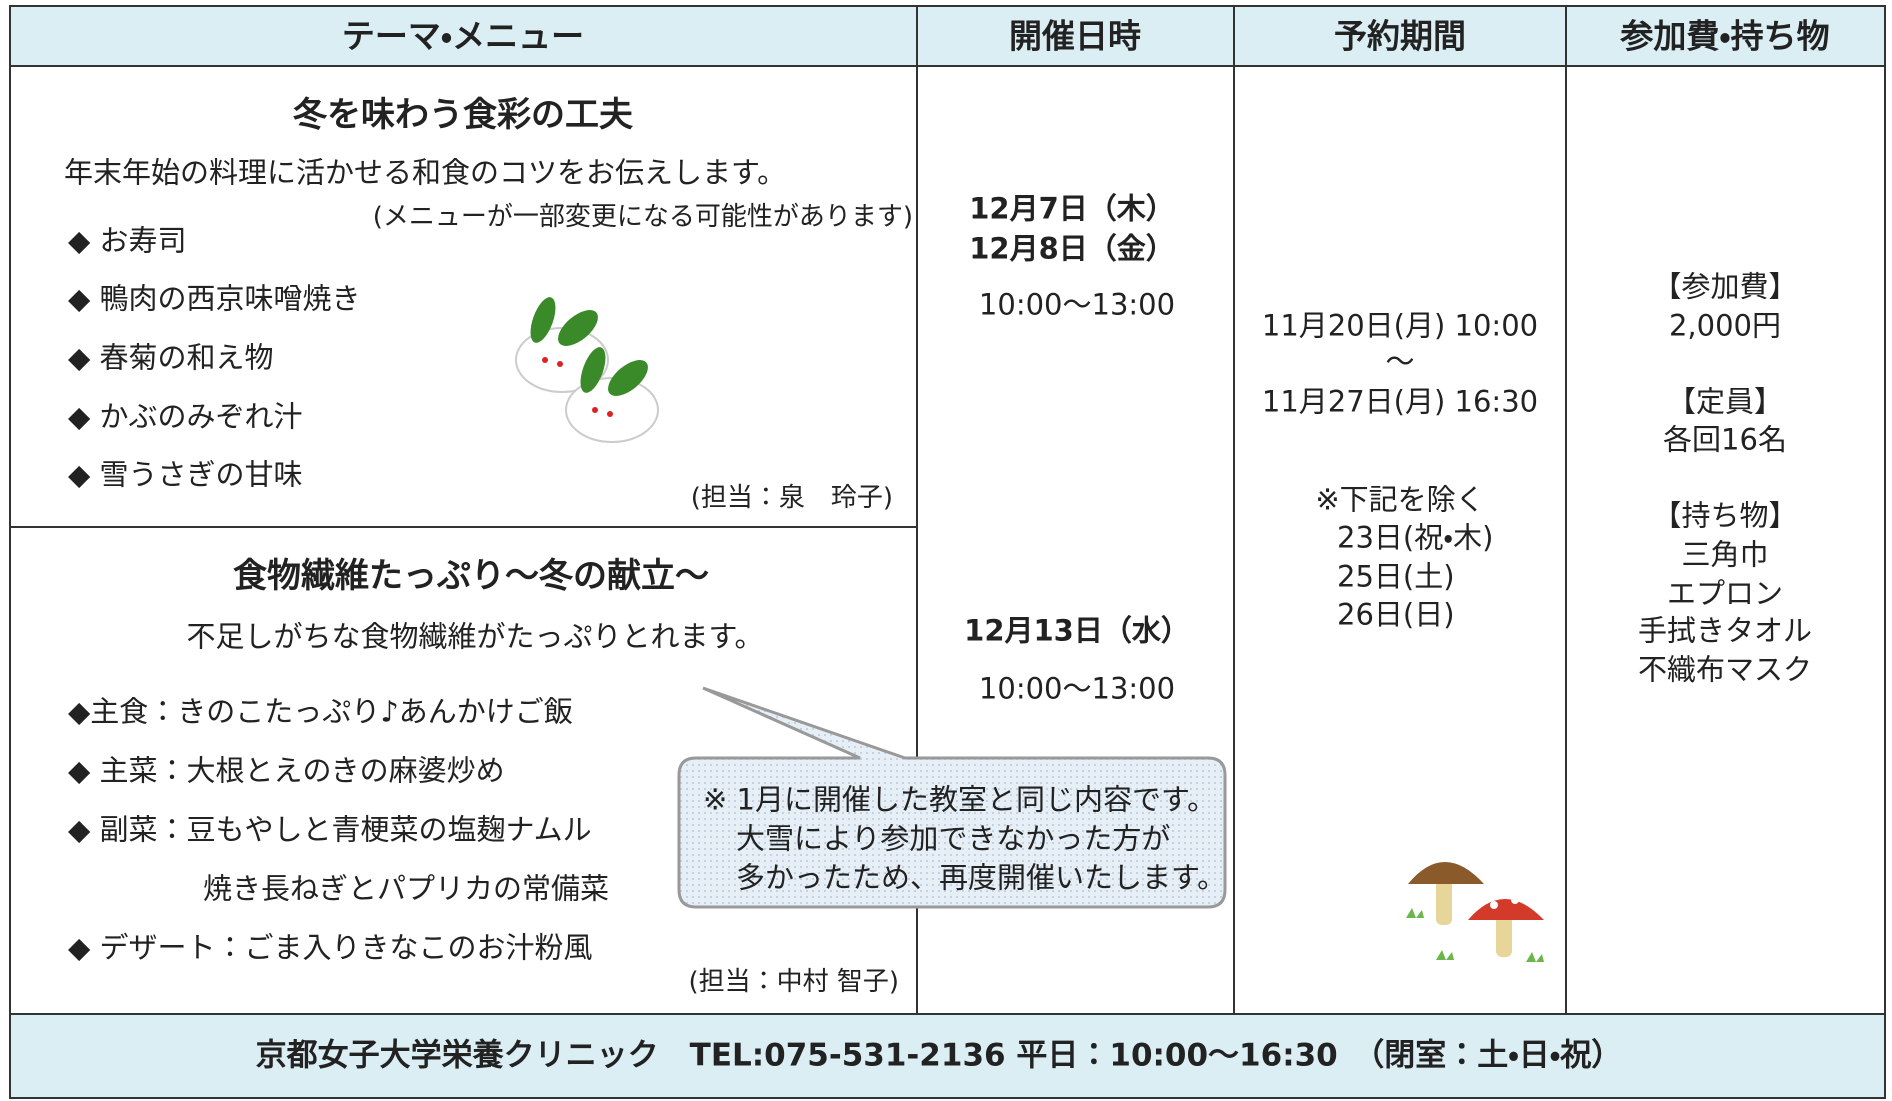 Image resolution: width=1892 pixels, height=1101 pixels. What do you see at coordinates (1415, 537) in the screenshot?
I see `exclusion-date: 23日(祝・木)` at bounding box center [1415, 537].